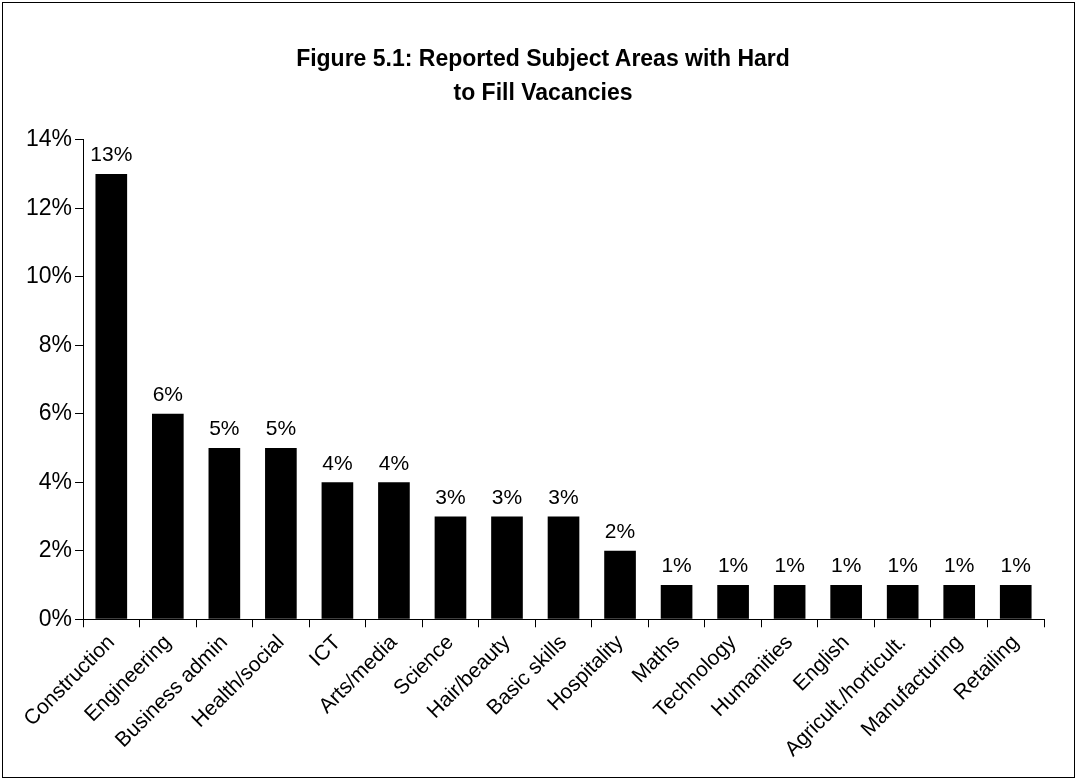  Describe the element at coordinates (620, 531) in the screenshot. I see `data-label: 2%` at that location.